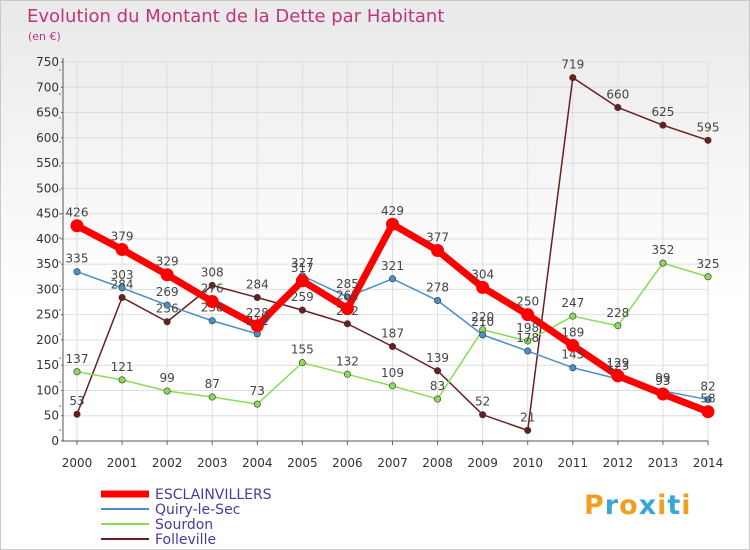 The height and width of the screenshot is (550, 750). I want to click on x-tick-label: 2013, so click(663, 463).